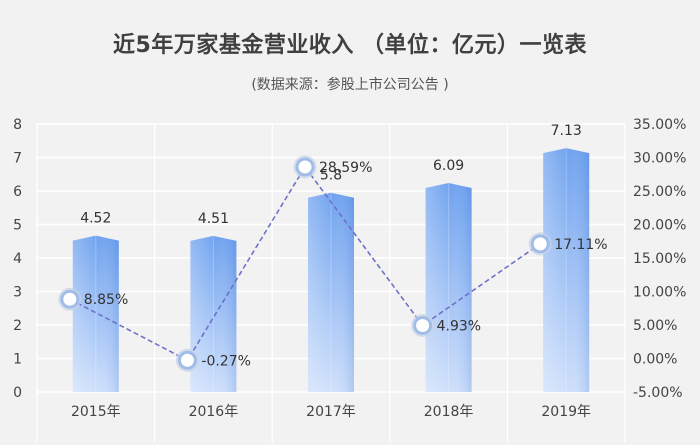 The height and width of the screenshot is (445, 700). Describe the element at coordinates (17, 125) in the screenshot. I see `y-left-tick-label: 8` at that location.